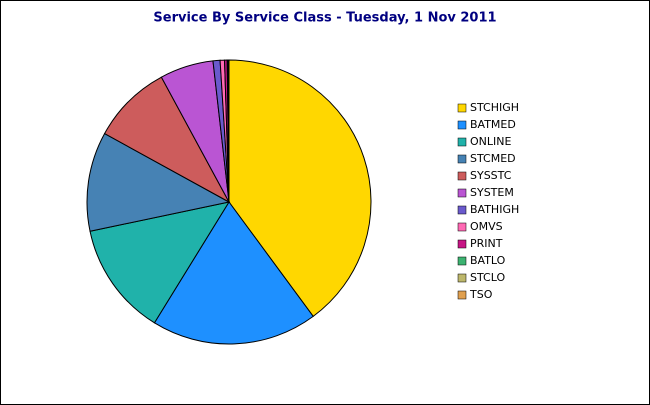  What do you see at coordinates (494, 209) in the screenshot?
I see `legend-label: BATHIGH` at bounding box center [494, 209].